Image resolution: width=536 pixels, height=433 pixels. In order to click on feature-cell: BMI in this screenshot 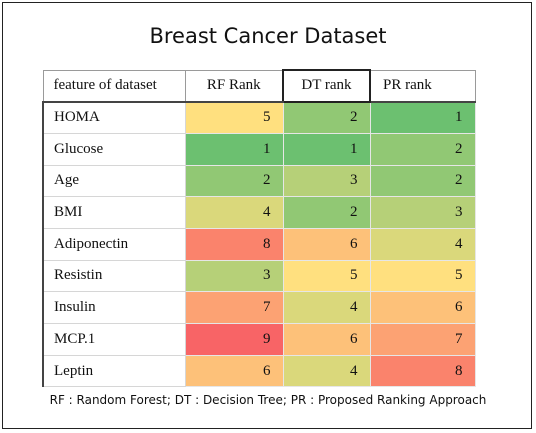, I will do `click(114, 212)`.